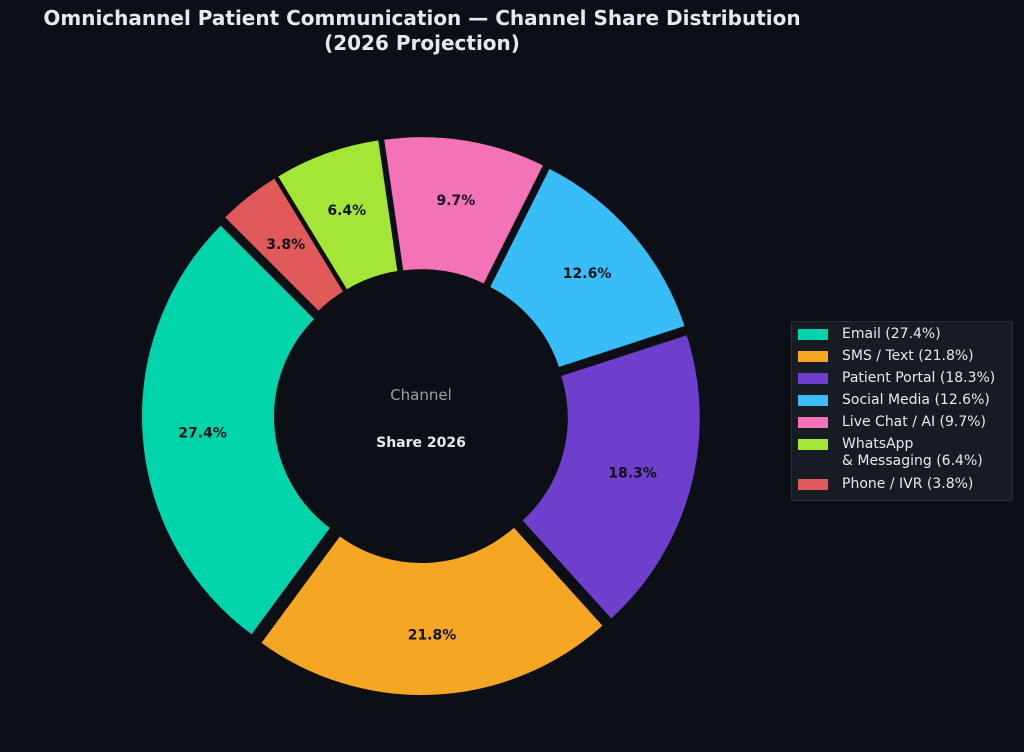 The width and height of the screenshot is (1024, 752). I want to click on slice-live-chat-ai, so click(463, 211).